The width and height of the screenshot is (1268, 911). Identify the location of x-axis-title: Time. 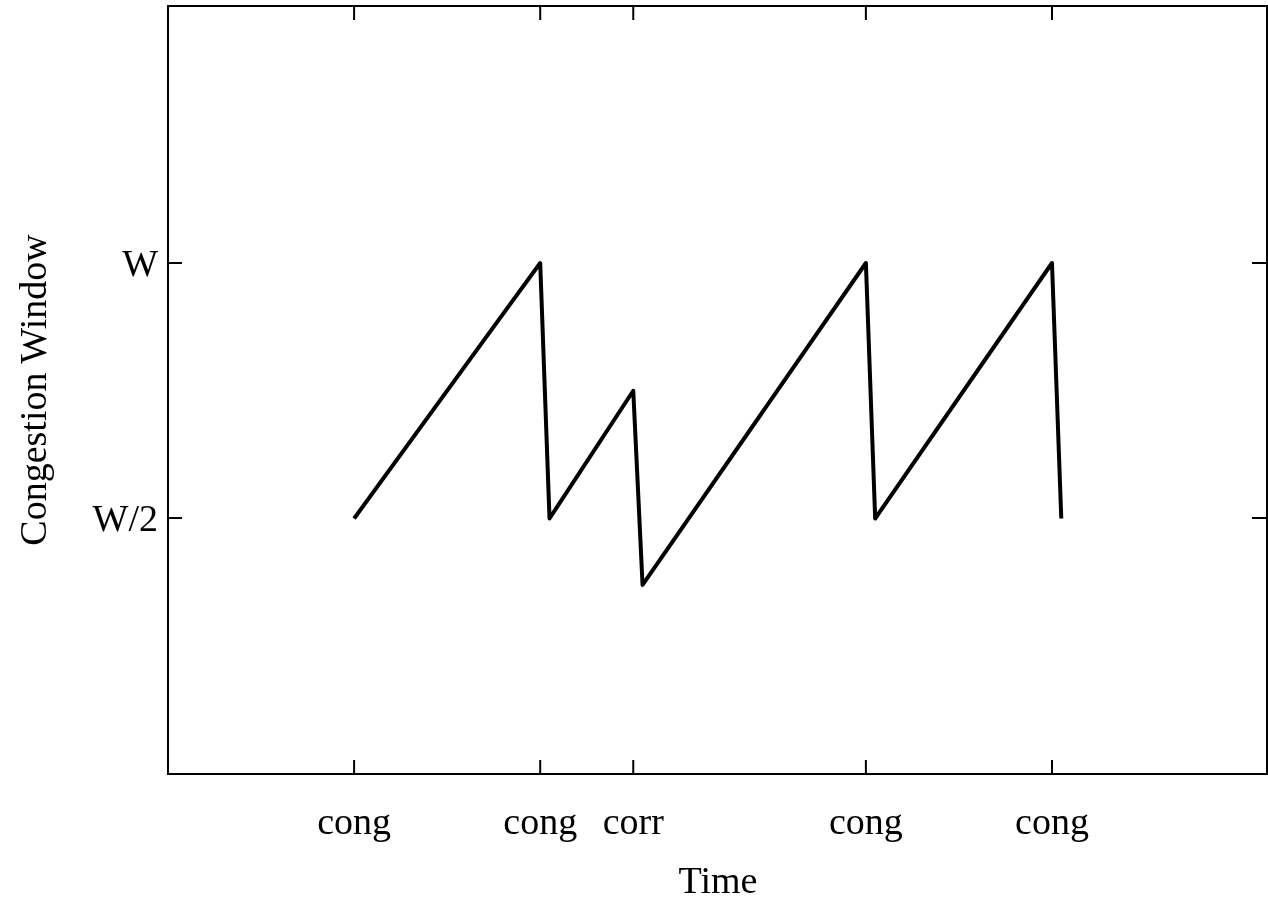
(718, 880).